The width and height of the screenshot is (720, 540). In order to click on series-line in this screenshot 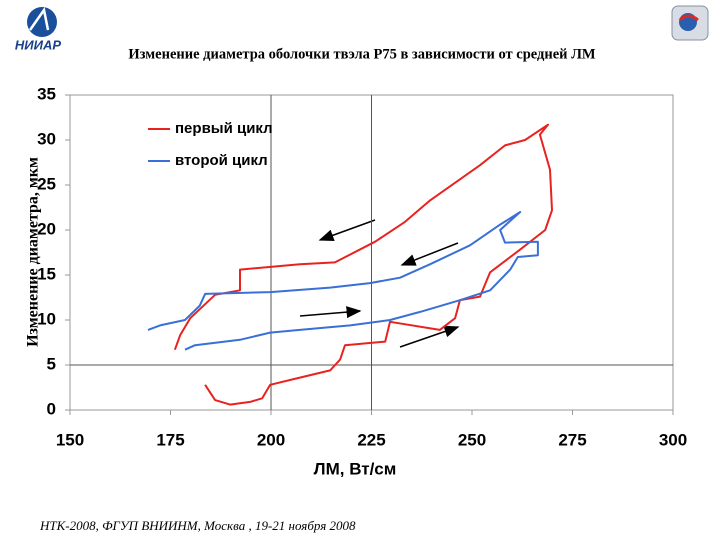, I will do `click(343, 281)`.